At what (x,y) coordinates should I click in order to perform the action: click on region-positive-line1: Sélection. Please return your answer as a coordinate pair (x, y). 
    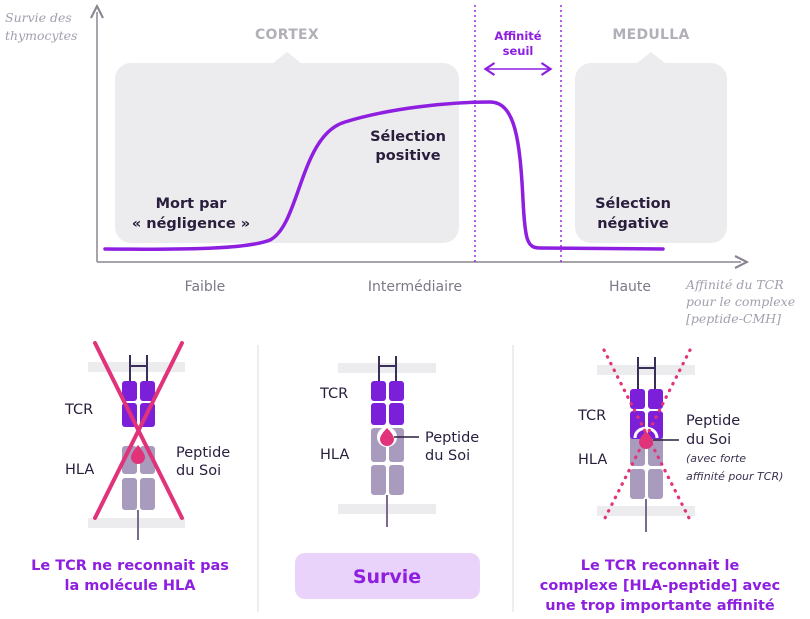
    Looking at the image, I should click on (408, 137).